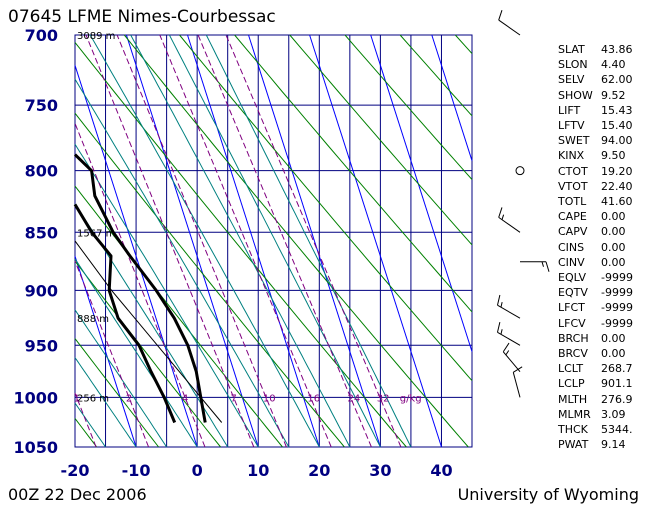  I want to click on pressure-tick-label: 750, so click(41, 105).